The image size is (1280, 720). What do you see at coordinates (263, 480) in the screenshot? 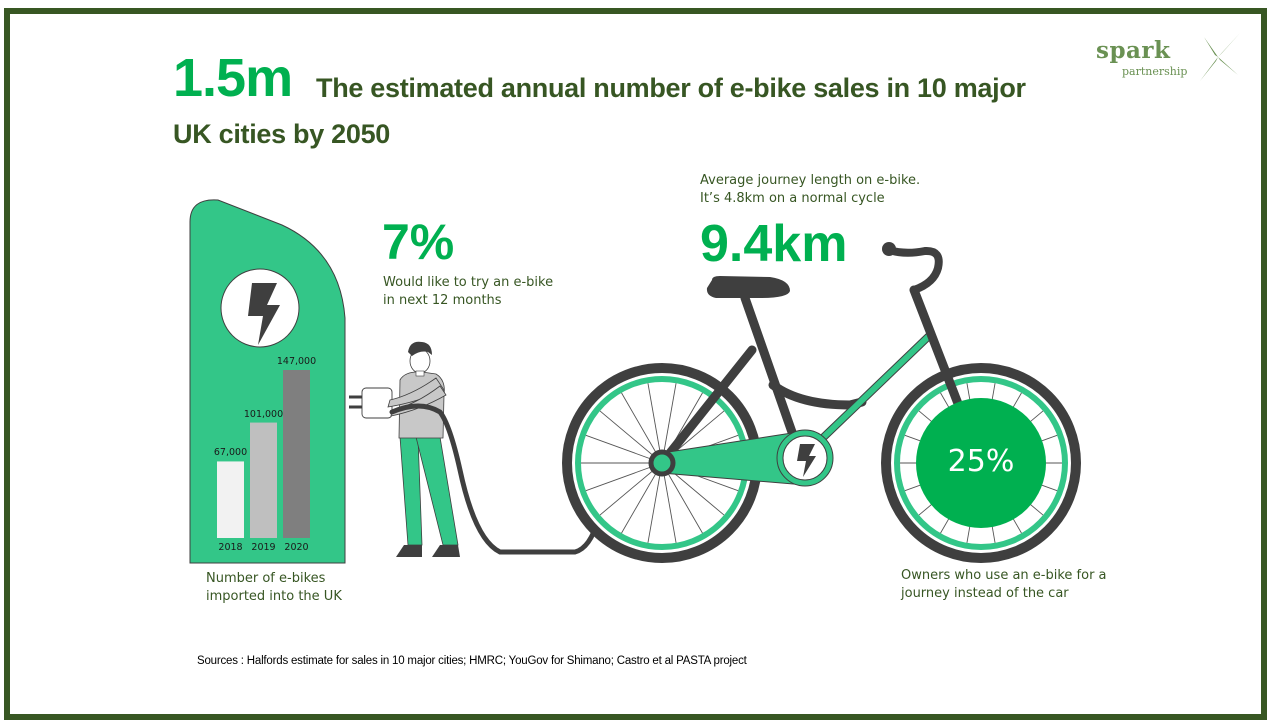
I see `bar-2019` at bounding box center [263, 480].